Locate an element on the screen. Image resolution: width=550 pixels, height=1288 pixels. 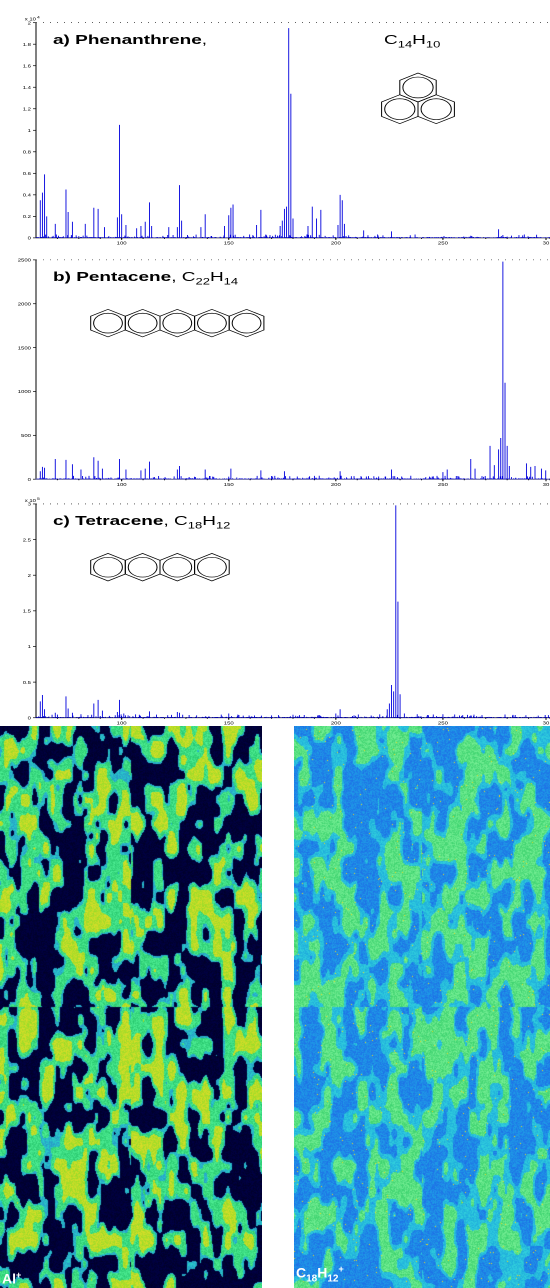
y-tick-label: 1.6 is located at coordinates (27, 66).